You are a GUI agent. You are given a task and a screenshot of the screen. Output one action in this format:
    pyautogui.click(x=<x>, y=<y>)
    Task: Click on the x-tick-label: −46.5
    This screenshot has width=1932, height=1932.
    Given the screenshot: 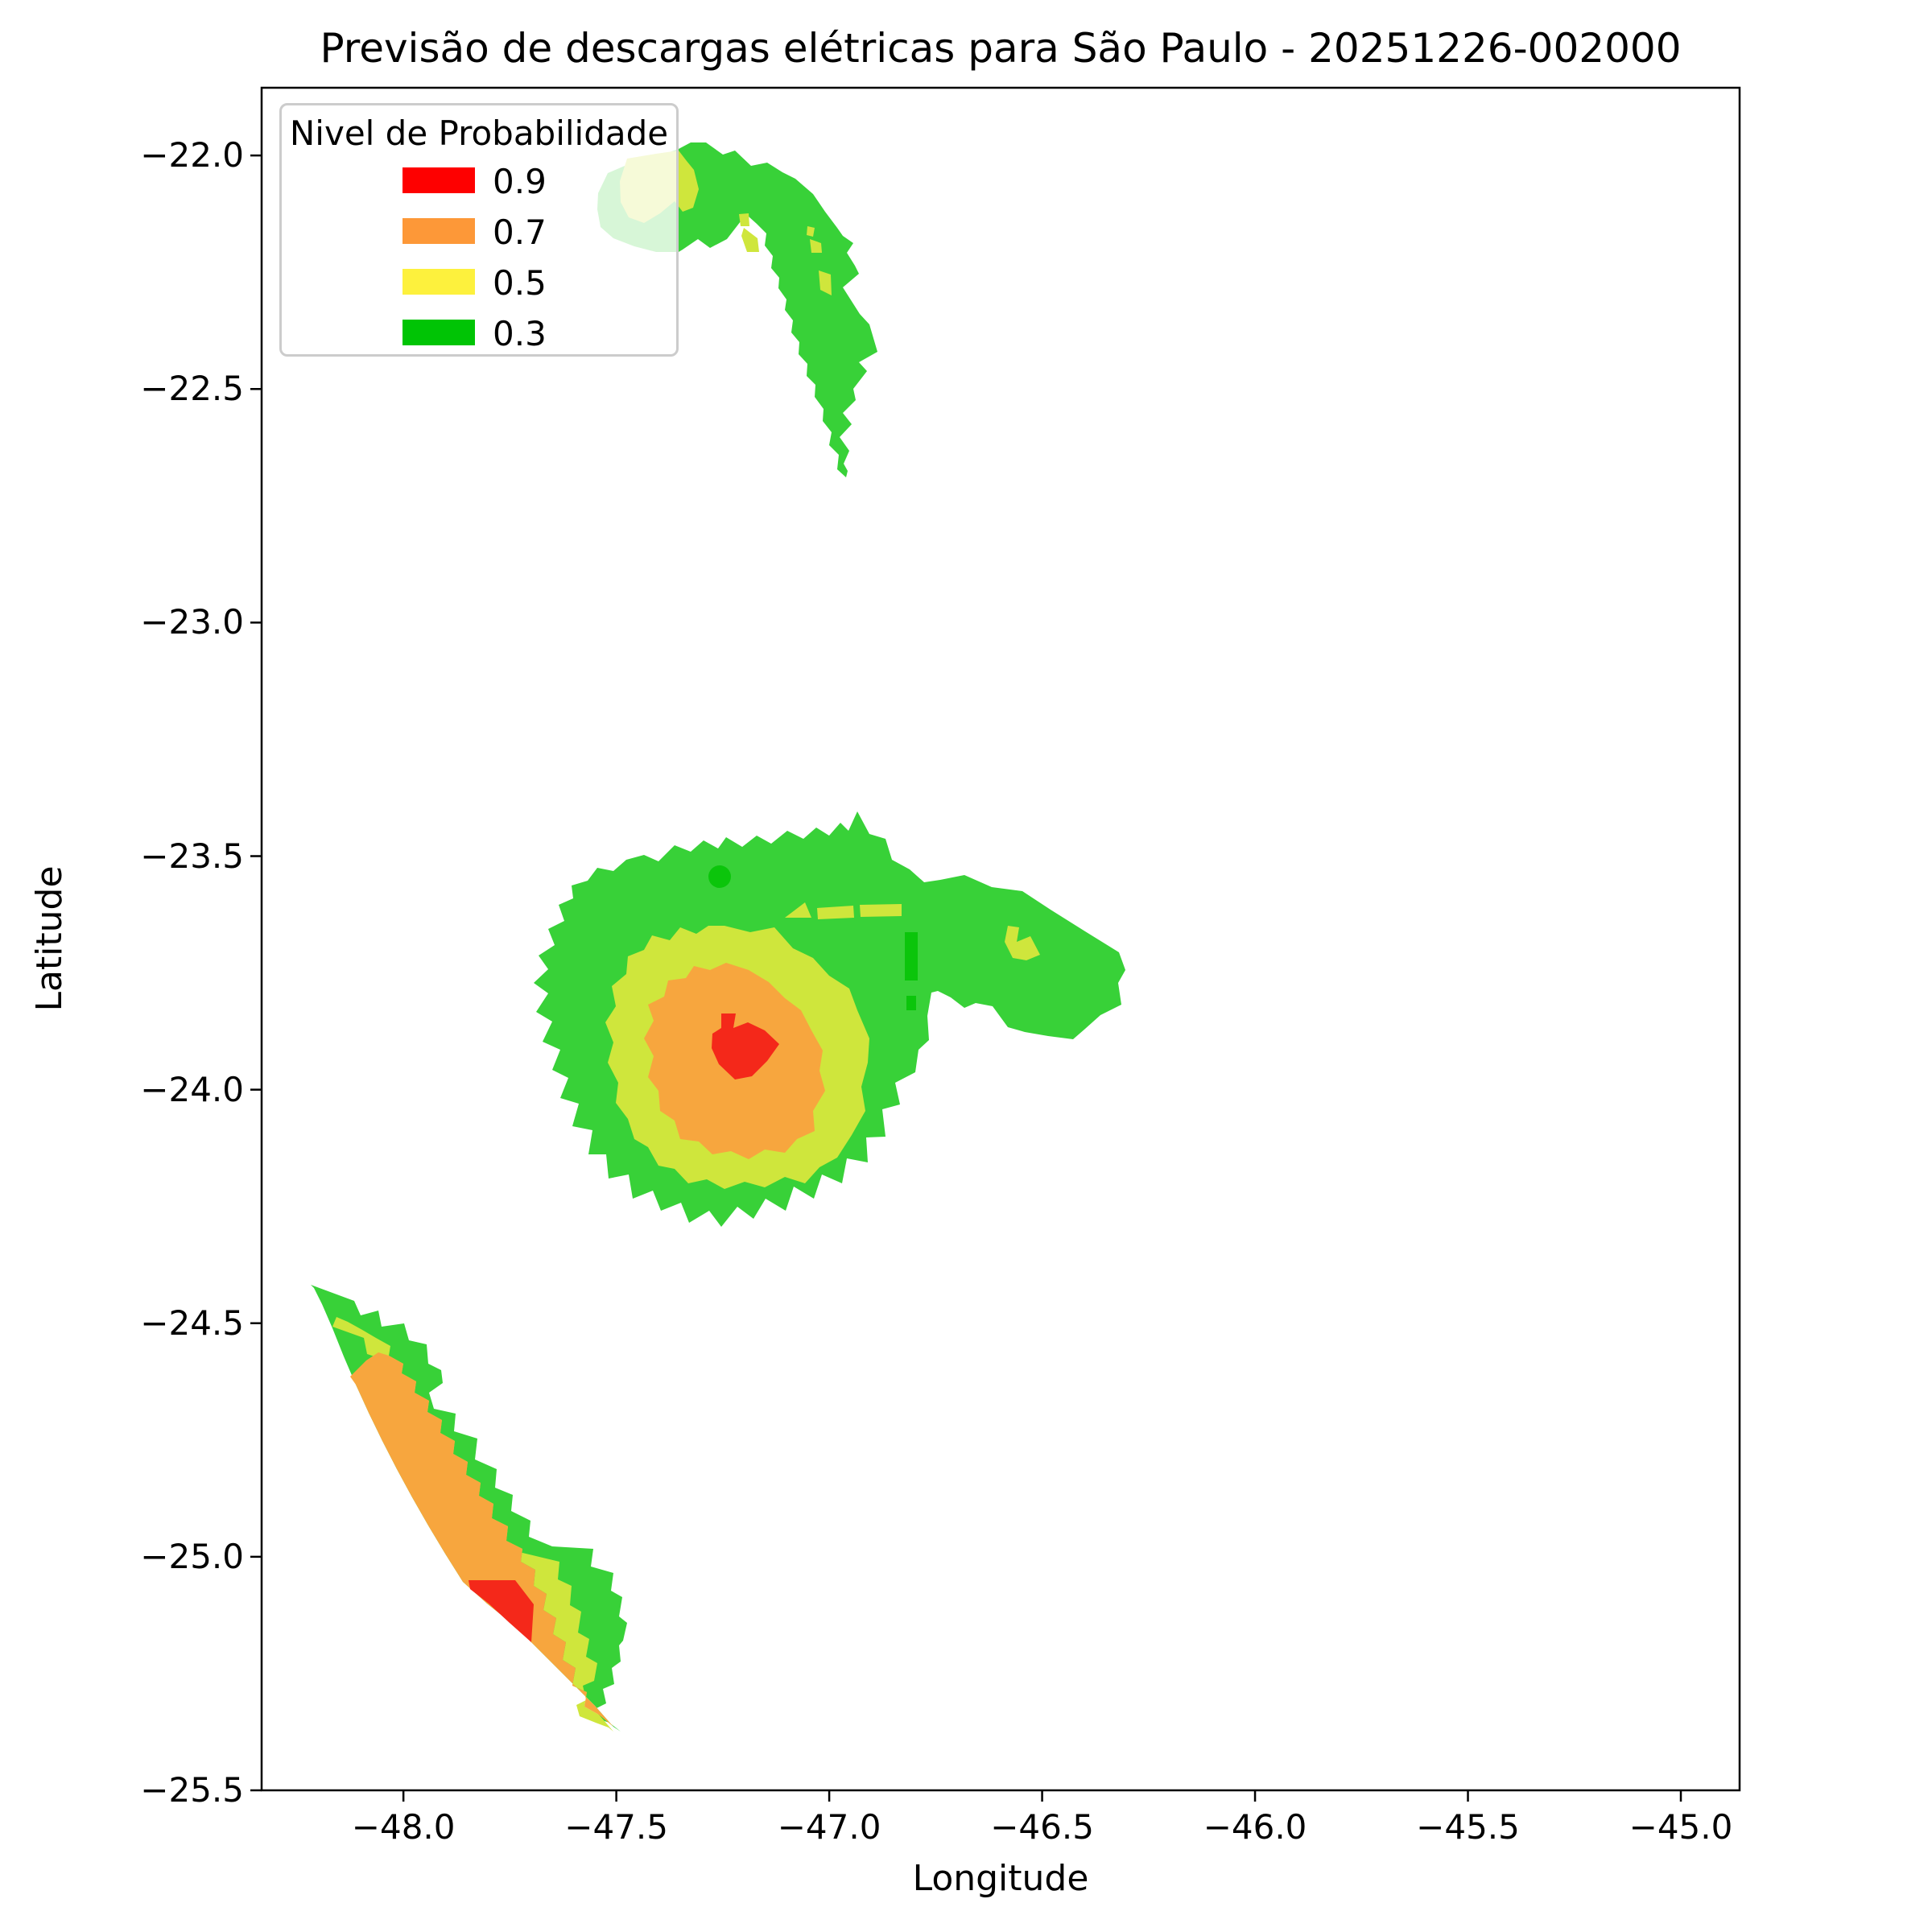 What is the action you would take?
    pyautogui.click(x=1042, y=1827)
    